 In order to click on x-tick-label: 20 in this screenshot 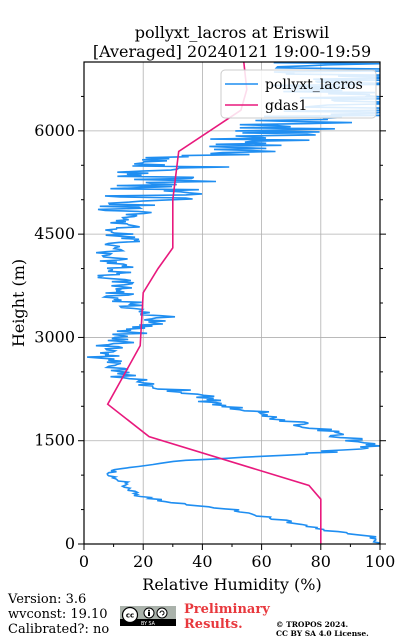, I will do `click(143, 561)`.